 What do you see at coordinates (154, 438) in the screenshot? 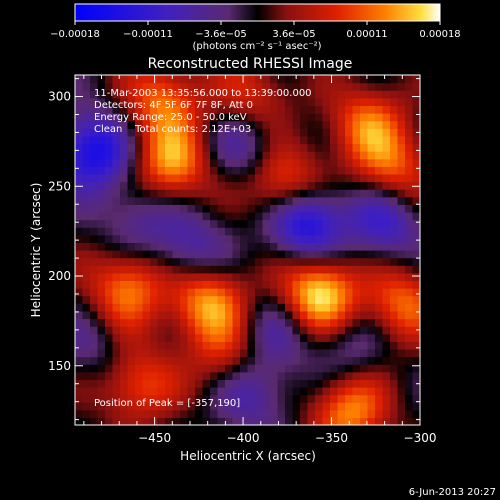
I see `x-tick-label: −450` at bounding box center [154, 438].